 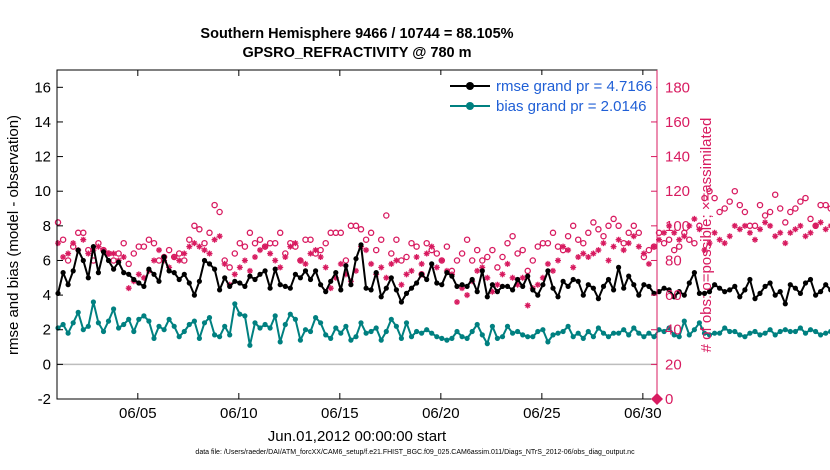 I want to click on legend-label-bias: bias grand pr = 2.0146, so click(x=571, y=106).